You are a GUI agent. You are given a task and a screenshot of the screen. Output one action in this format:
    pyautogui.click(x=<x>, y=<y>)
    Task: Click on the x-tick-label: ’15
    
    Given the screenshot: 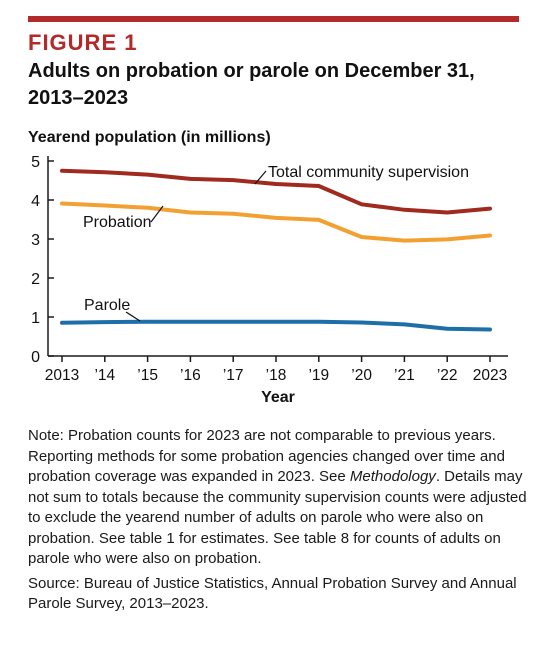 What is the action you would take?
    pyautogui.click(x=147, y=375)
    